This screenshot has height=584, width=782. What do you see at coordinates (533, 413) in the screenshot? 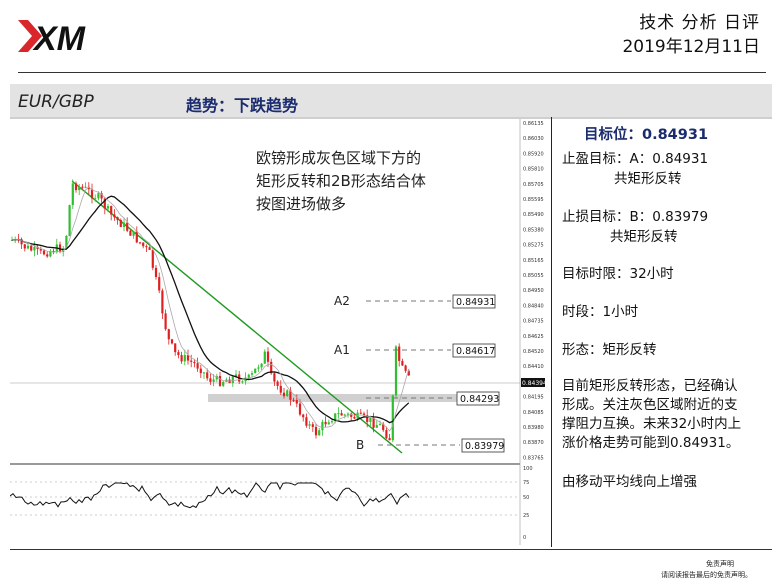
I see `price-axis-tick: 0.84085` at bounding box center [533, 413].